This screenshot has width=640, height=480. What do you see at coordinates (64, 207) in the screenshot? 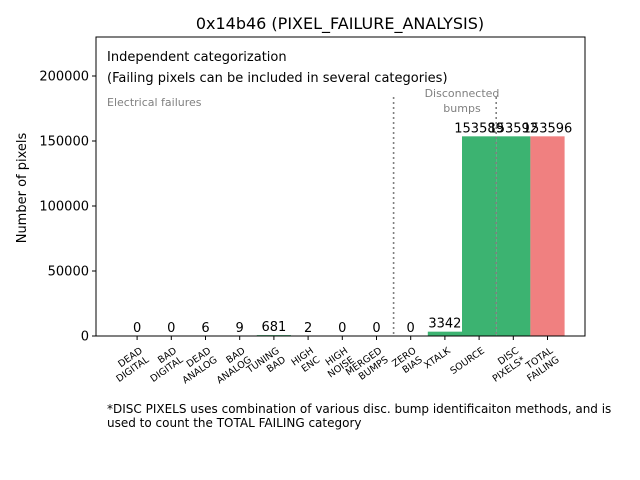
I see `y-tick-label: 100000` at bounding box center [64, 207].